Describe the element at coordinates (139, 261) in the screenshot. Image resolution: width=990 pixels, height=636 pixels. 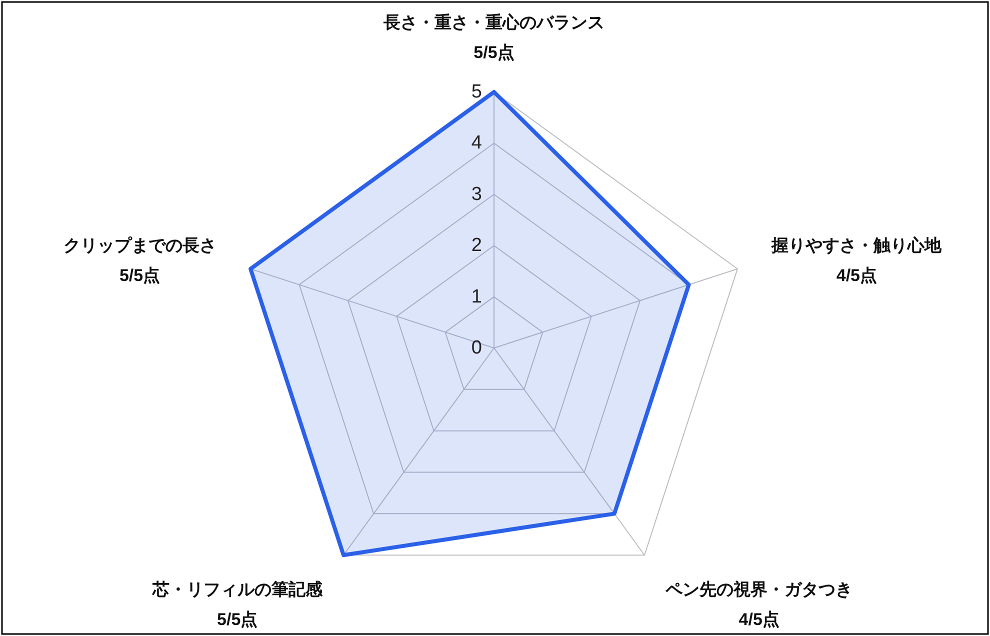
I see `spoke-label: クリップまでの長さ 5/5点` at that location.